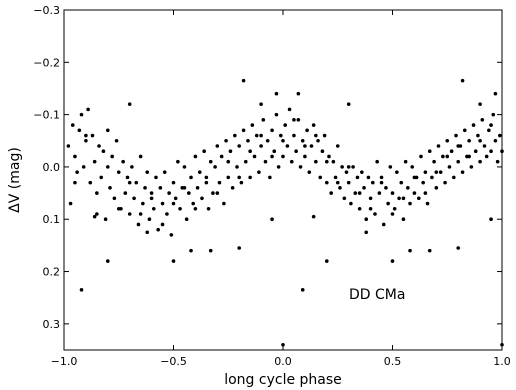 Image resolution: width=516 pixels, height=390 pixels. Describe the element at coordinates (173, 361) in the screenshot. I see `x-tick-label: −0.5` at that location.